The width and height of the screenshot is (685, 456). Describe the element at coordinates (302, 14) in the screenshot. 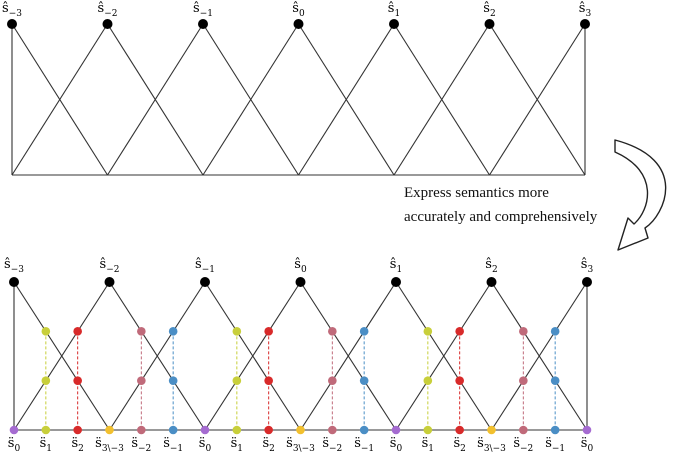

I see `top-label-sub: 0` at that location.